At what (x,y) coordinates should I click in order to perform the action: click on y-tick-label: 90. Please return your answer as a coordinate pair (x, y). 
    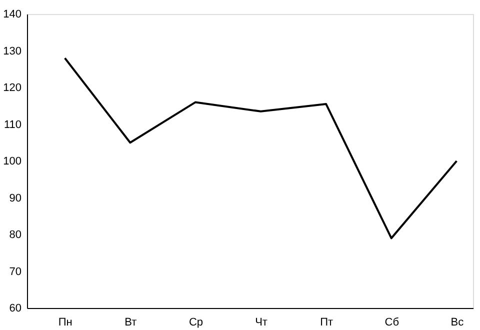
    Looking at the image, I should click on (15, 198).